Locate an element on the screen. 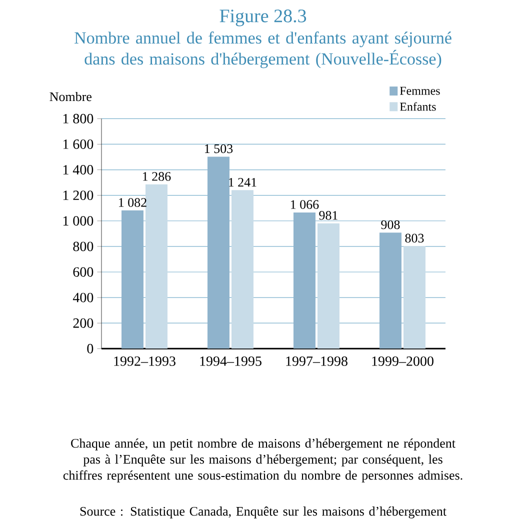  data-label: 803 is located at coordinates (414, 238).